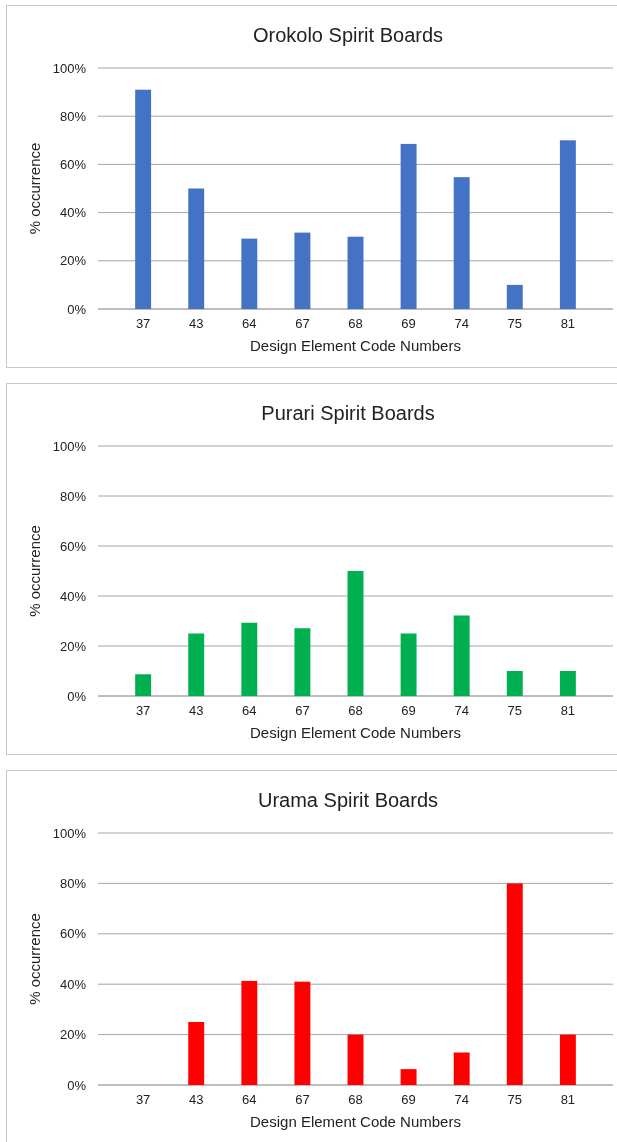 The height and width of the screenshot is (1142, 617). Describe the element at coordinates (348, 800) in the screenshot. I see `chart-title: Urama Spirit Boards` at that location.